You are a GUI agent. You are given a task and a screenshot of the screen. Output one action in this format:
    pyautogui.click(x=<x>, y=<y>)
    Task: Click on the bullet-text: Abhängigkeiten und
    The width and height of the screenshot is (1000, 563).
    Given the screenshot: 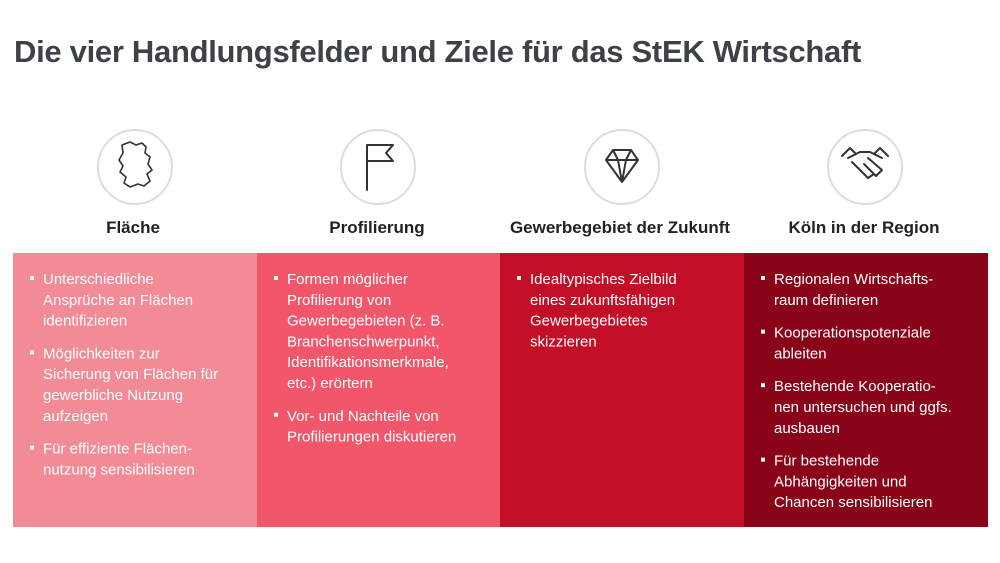 What is the action you would take?
    pyautogui.click(x=840, y=481)
    